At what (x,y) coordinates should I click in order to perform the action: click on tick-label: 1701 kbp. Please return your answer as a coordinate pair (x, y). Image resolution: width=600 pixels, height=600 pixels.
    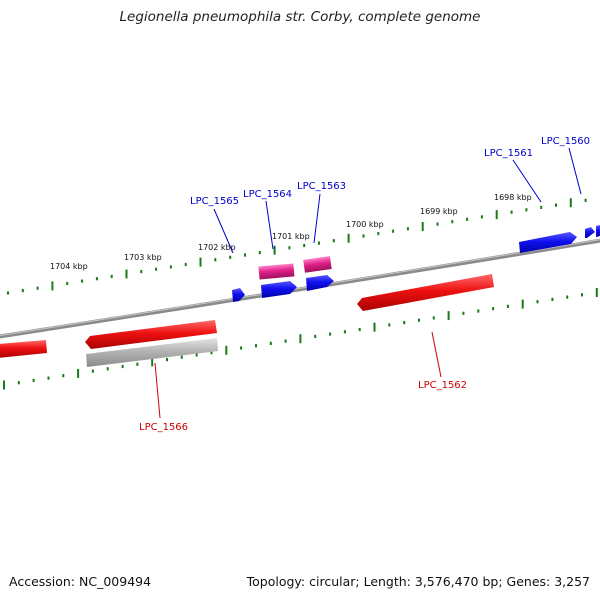
    Looking at the image, I should click on (291, 236).